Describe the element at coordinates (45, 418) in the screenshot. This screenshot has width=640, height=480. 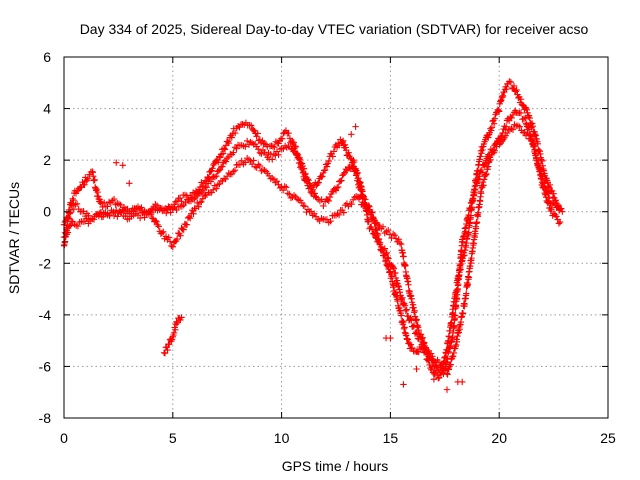
I see `y-tick-label: -8` at that location.